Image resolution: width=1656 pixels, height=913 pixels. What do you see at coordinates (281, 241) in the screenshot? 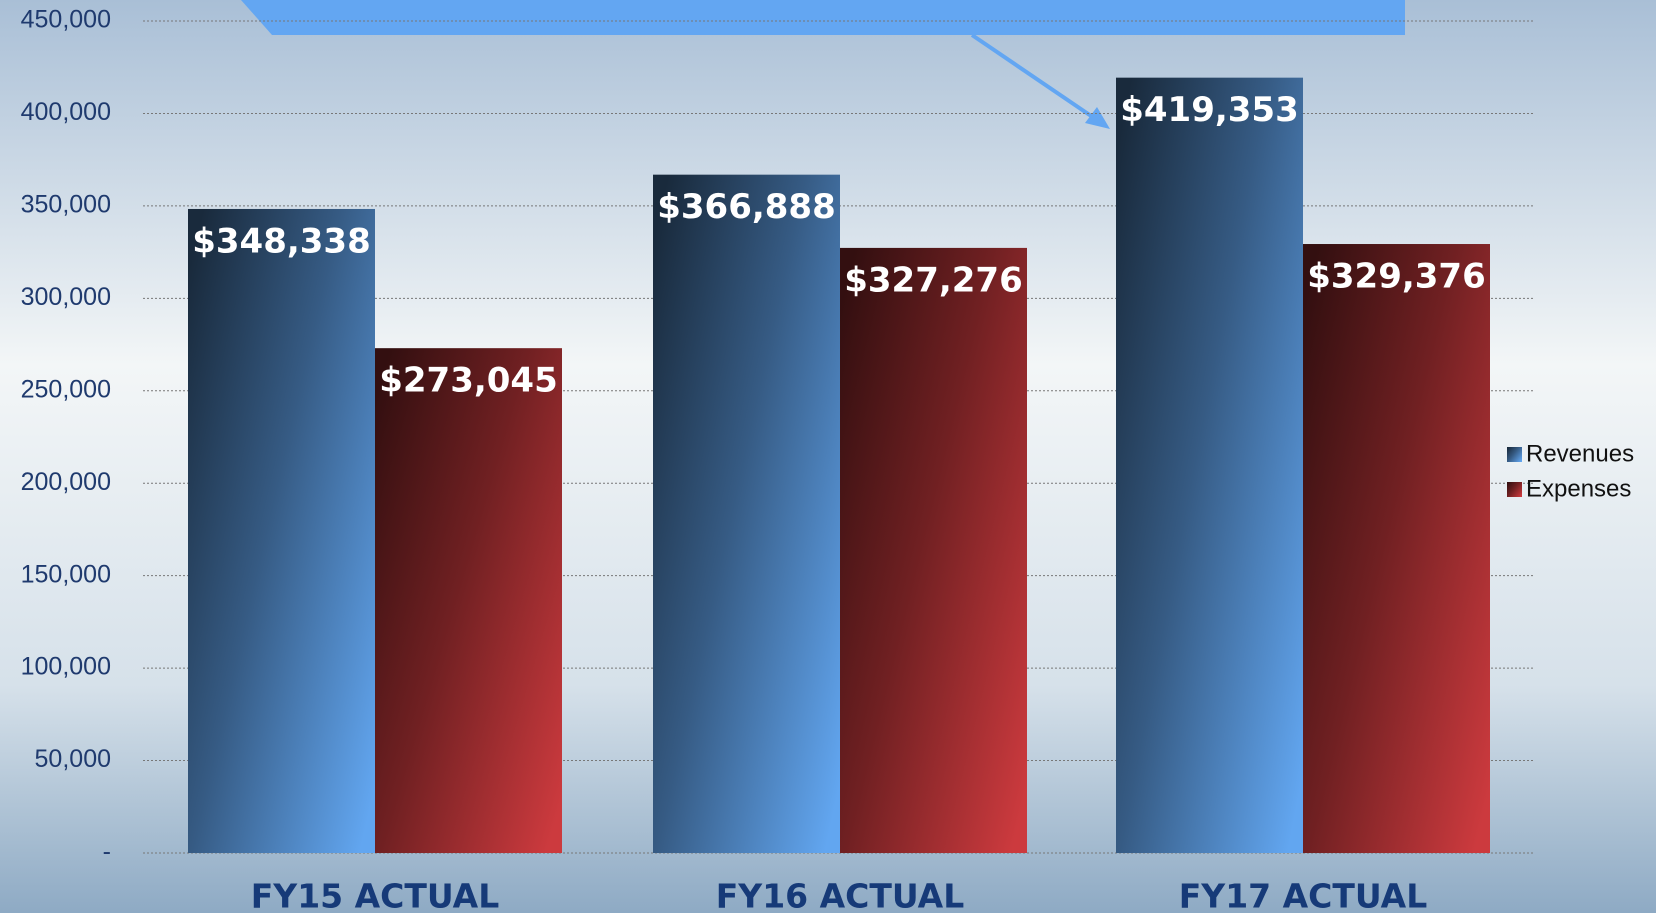
I see `data-label: $348,338` at bounding box center [281, 241].